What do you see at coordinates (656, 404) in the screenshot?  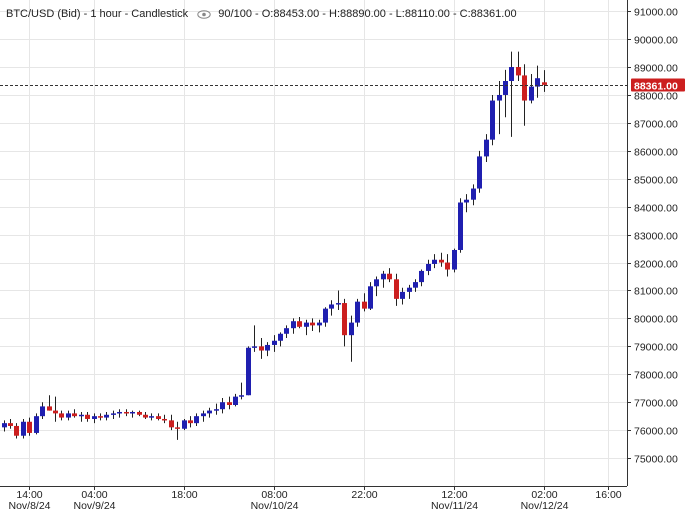 I see `y-tick-label: 77000.00` at bounding box center [656, 404].